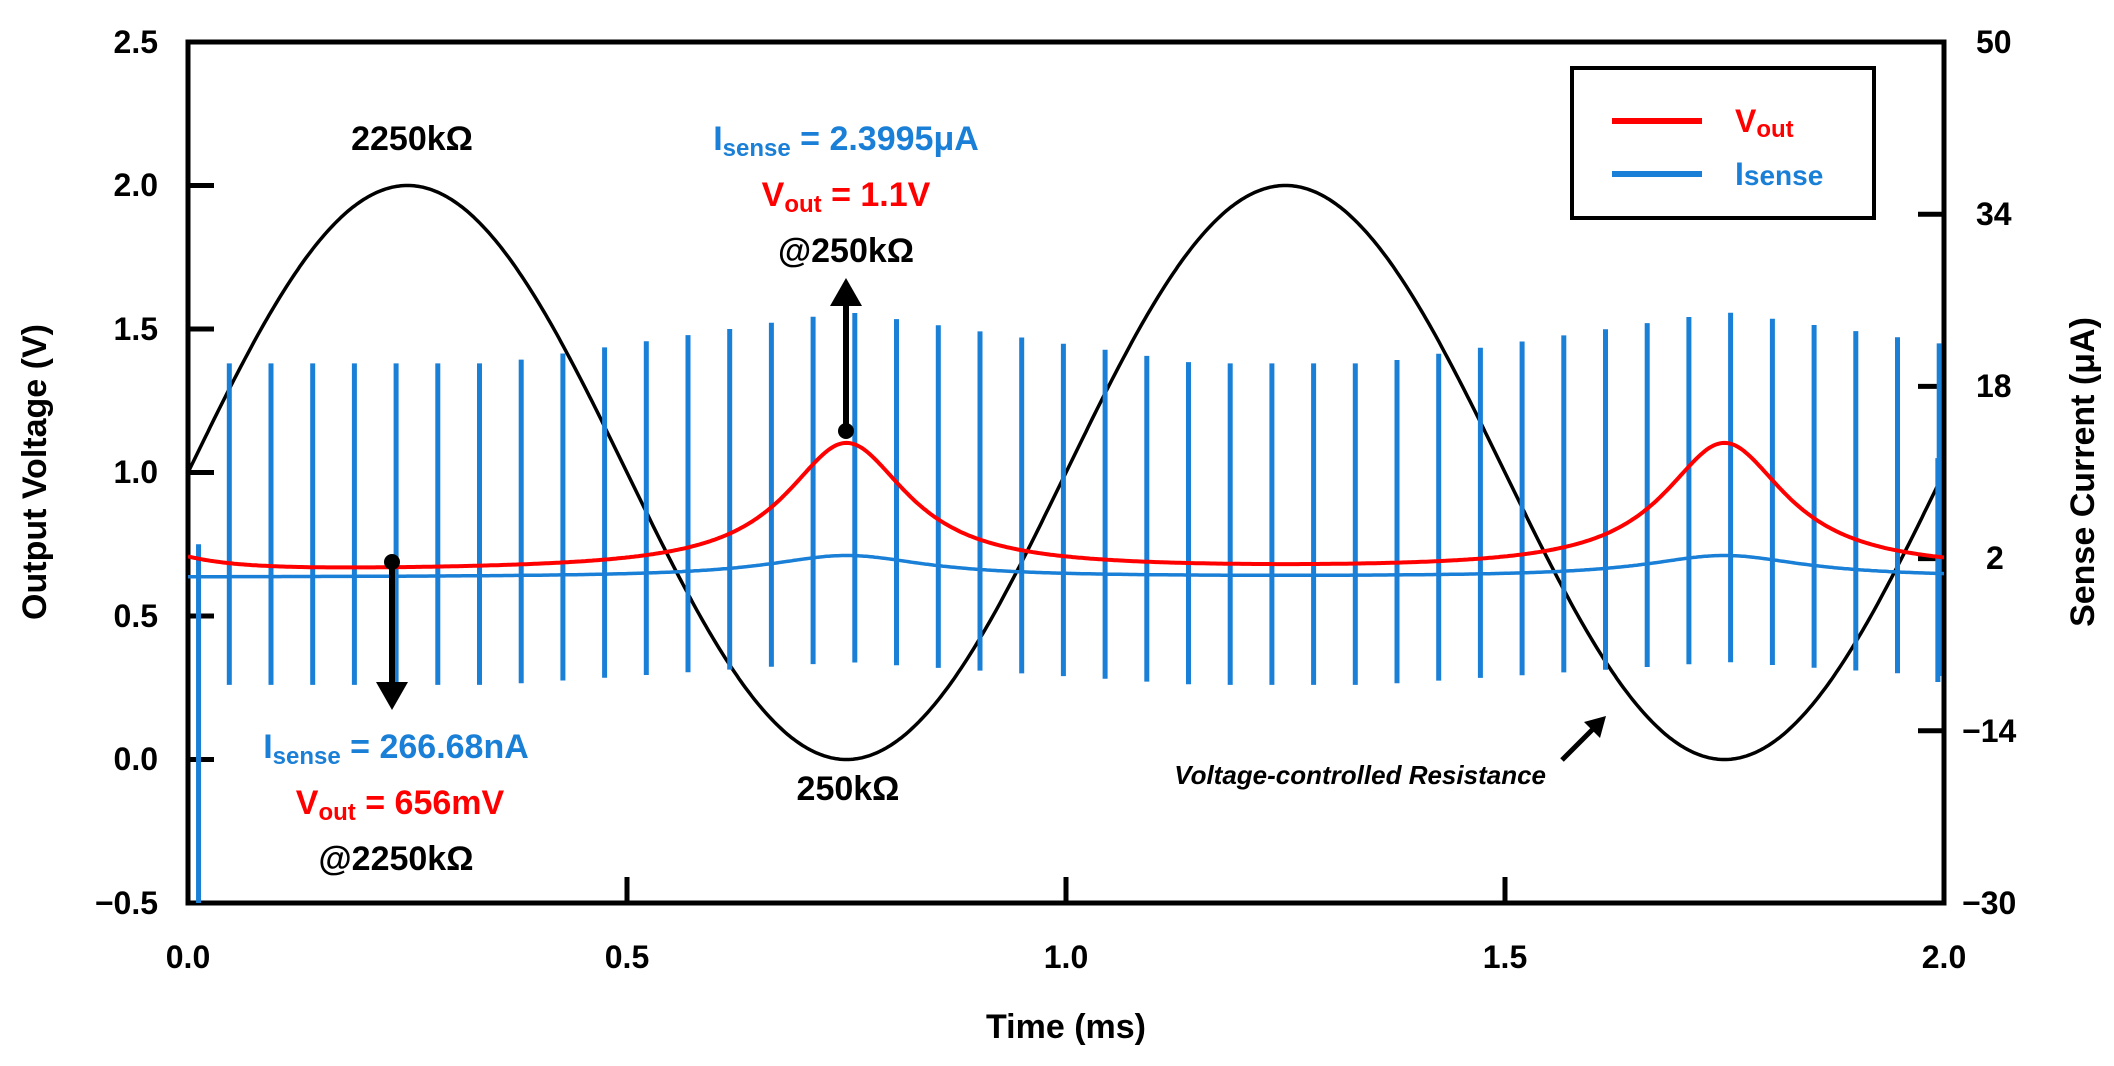 Image resolution: width=2114 pixels, height=1066 pixels. What do you see at coordinates (1774, 129) in the screenshot?
I see `legend-vout-sub: out` at bounding box center [1774, 129].